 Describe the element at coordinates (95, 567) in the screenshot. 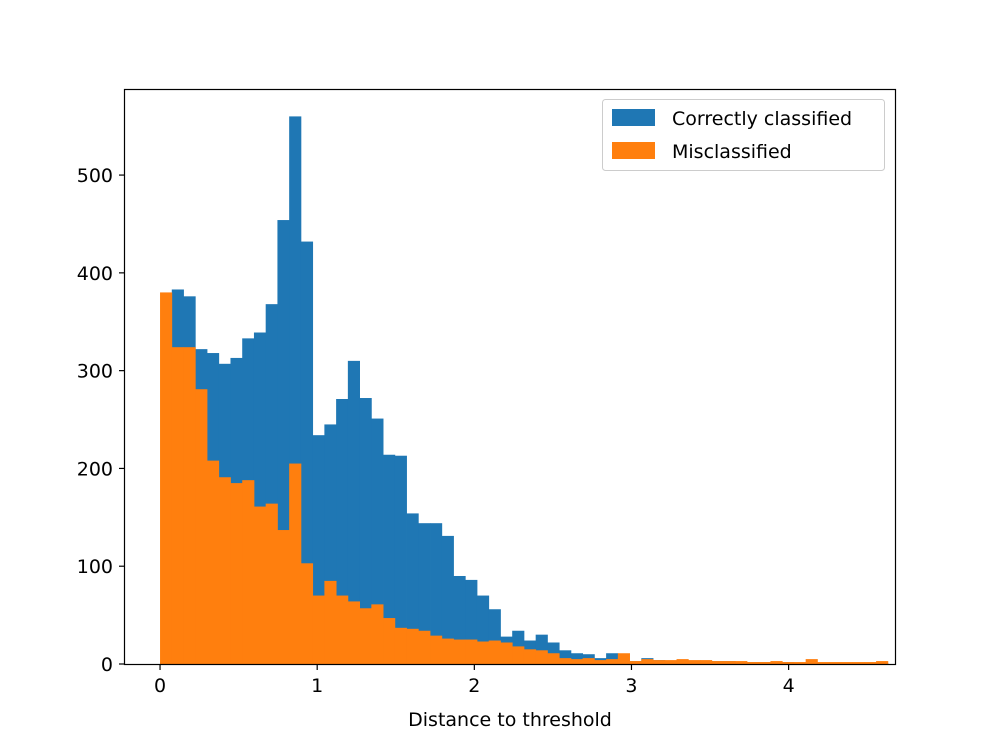

I see `y-tick-label-1: 100` at that location.